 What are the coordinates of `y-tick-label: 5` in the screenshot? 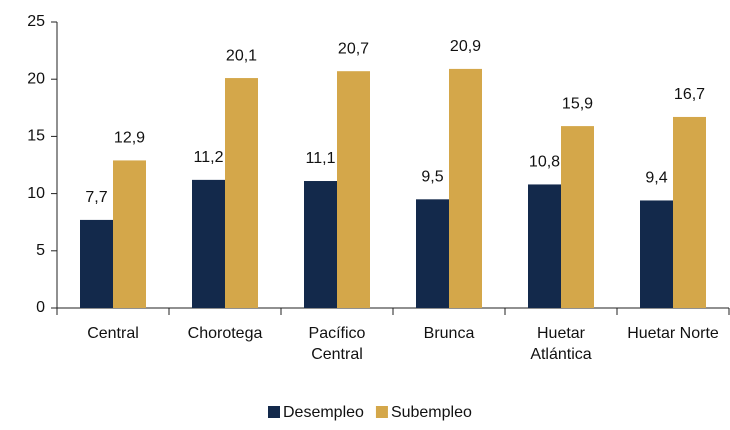 It's located at (40, 250).